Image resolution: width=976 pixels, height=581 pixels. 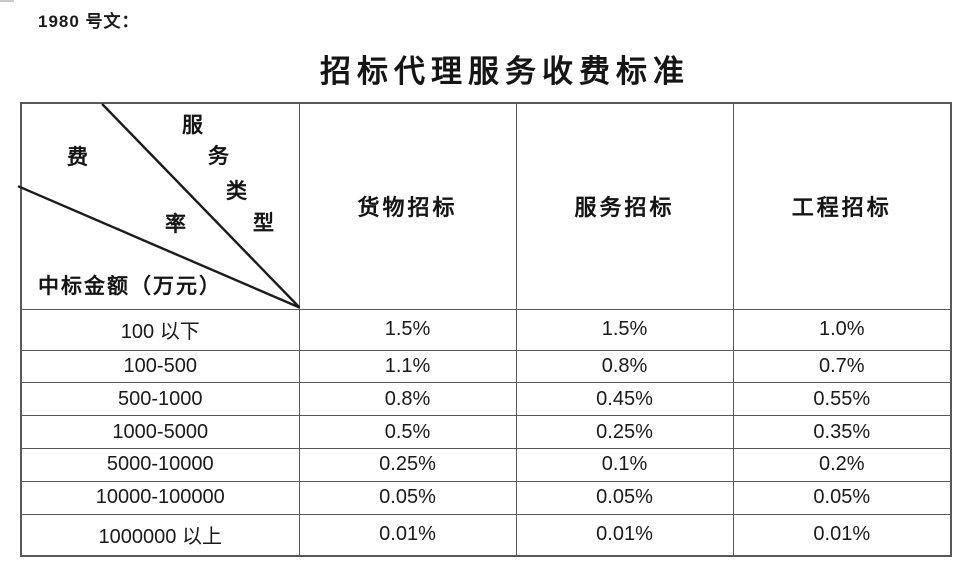 I want to click on amount-range-cell: 5000-10000, so click(x=160, y=465).